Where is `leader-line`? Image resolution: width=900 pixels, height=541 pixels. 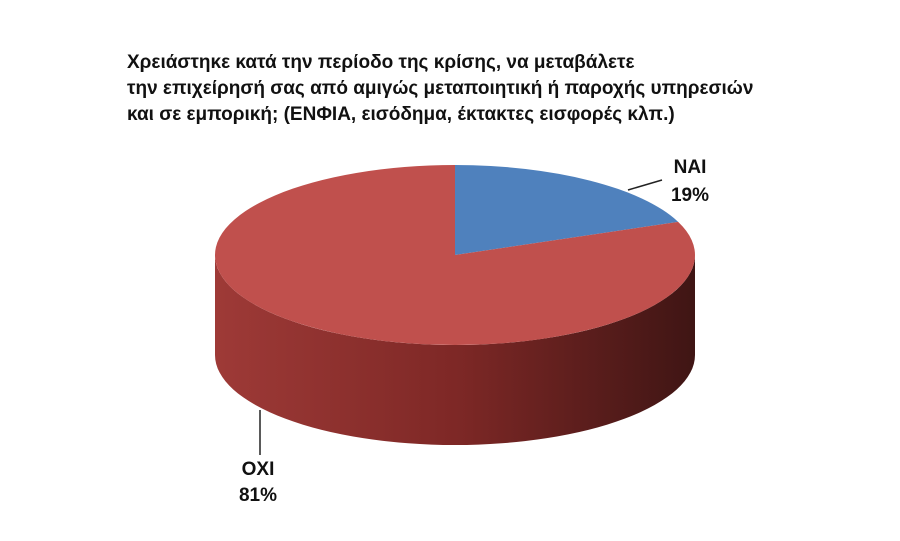 leader-line is located at coordinates (645, 185).